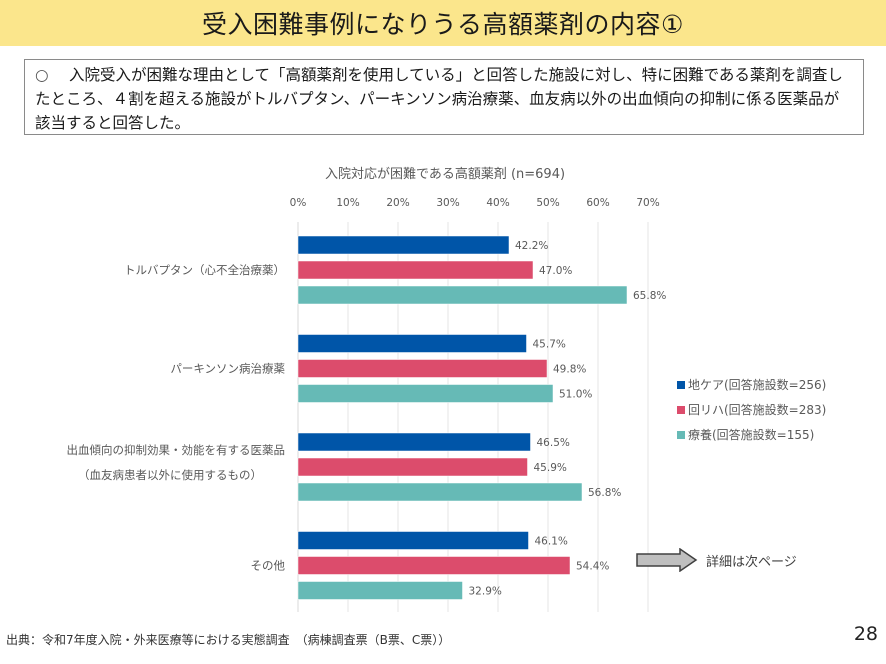 The image size is (886, 664). Describe the element at coordinates (751, 562) in the screenshot. I see `next-page-label: 詳細は次ページ` at that location.